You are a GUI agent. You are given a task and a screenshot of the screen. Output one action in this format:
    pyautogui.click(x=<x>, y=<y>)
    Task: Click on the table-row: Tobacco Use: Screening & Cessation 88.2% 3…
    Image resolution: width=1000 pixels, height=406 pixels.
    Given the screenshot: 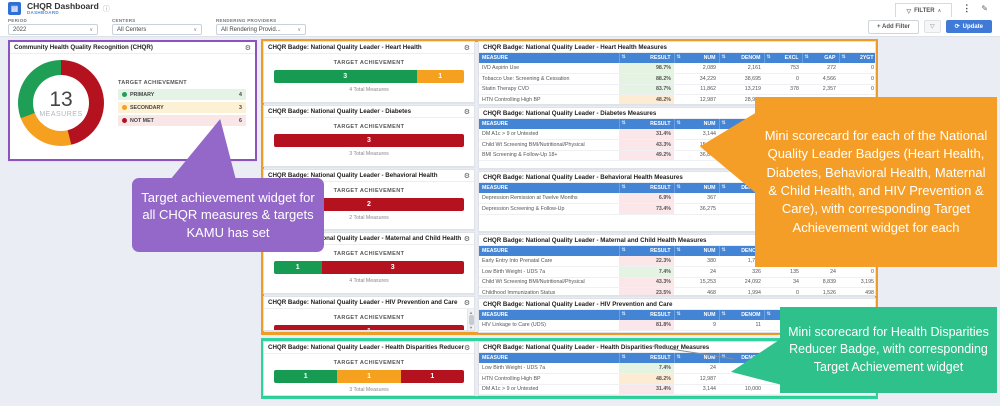 What is the action you would take?
    pyautogui.click(x=677, y=79)
    